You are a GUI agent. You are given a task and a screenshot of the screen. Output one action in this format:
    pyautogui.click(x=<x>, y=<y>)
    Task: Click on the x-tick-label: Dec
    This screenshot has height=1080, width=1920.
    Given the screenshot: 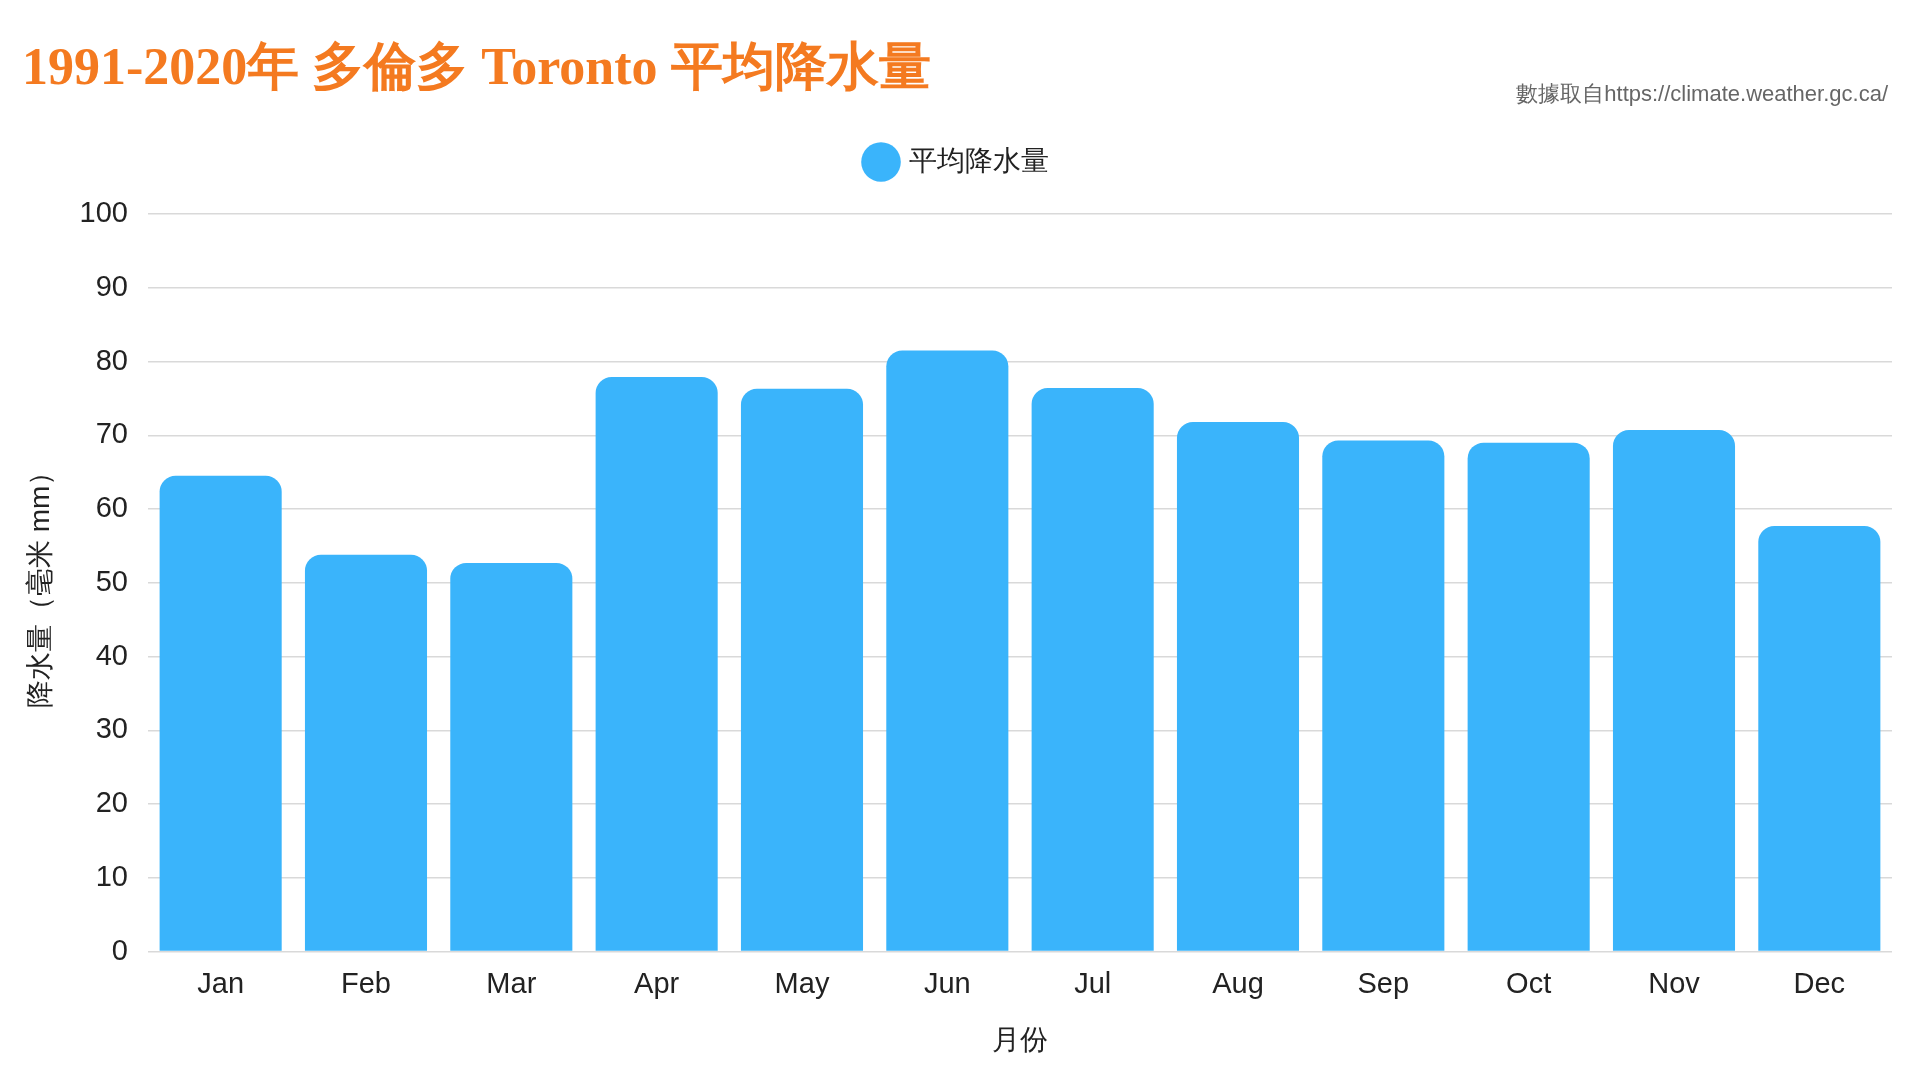 What is the action you would take?
    pyautogui.click(x=1819, y=983)
    